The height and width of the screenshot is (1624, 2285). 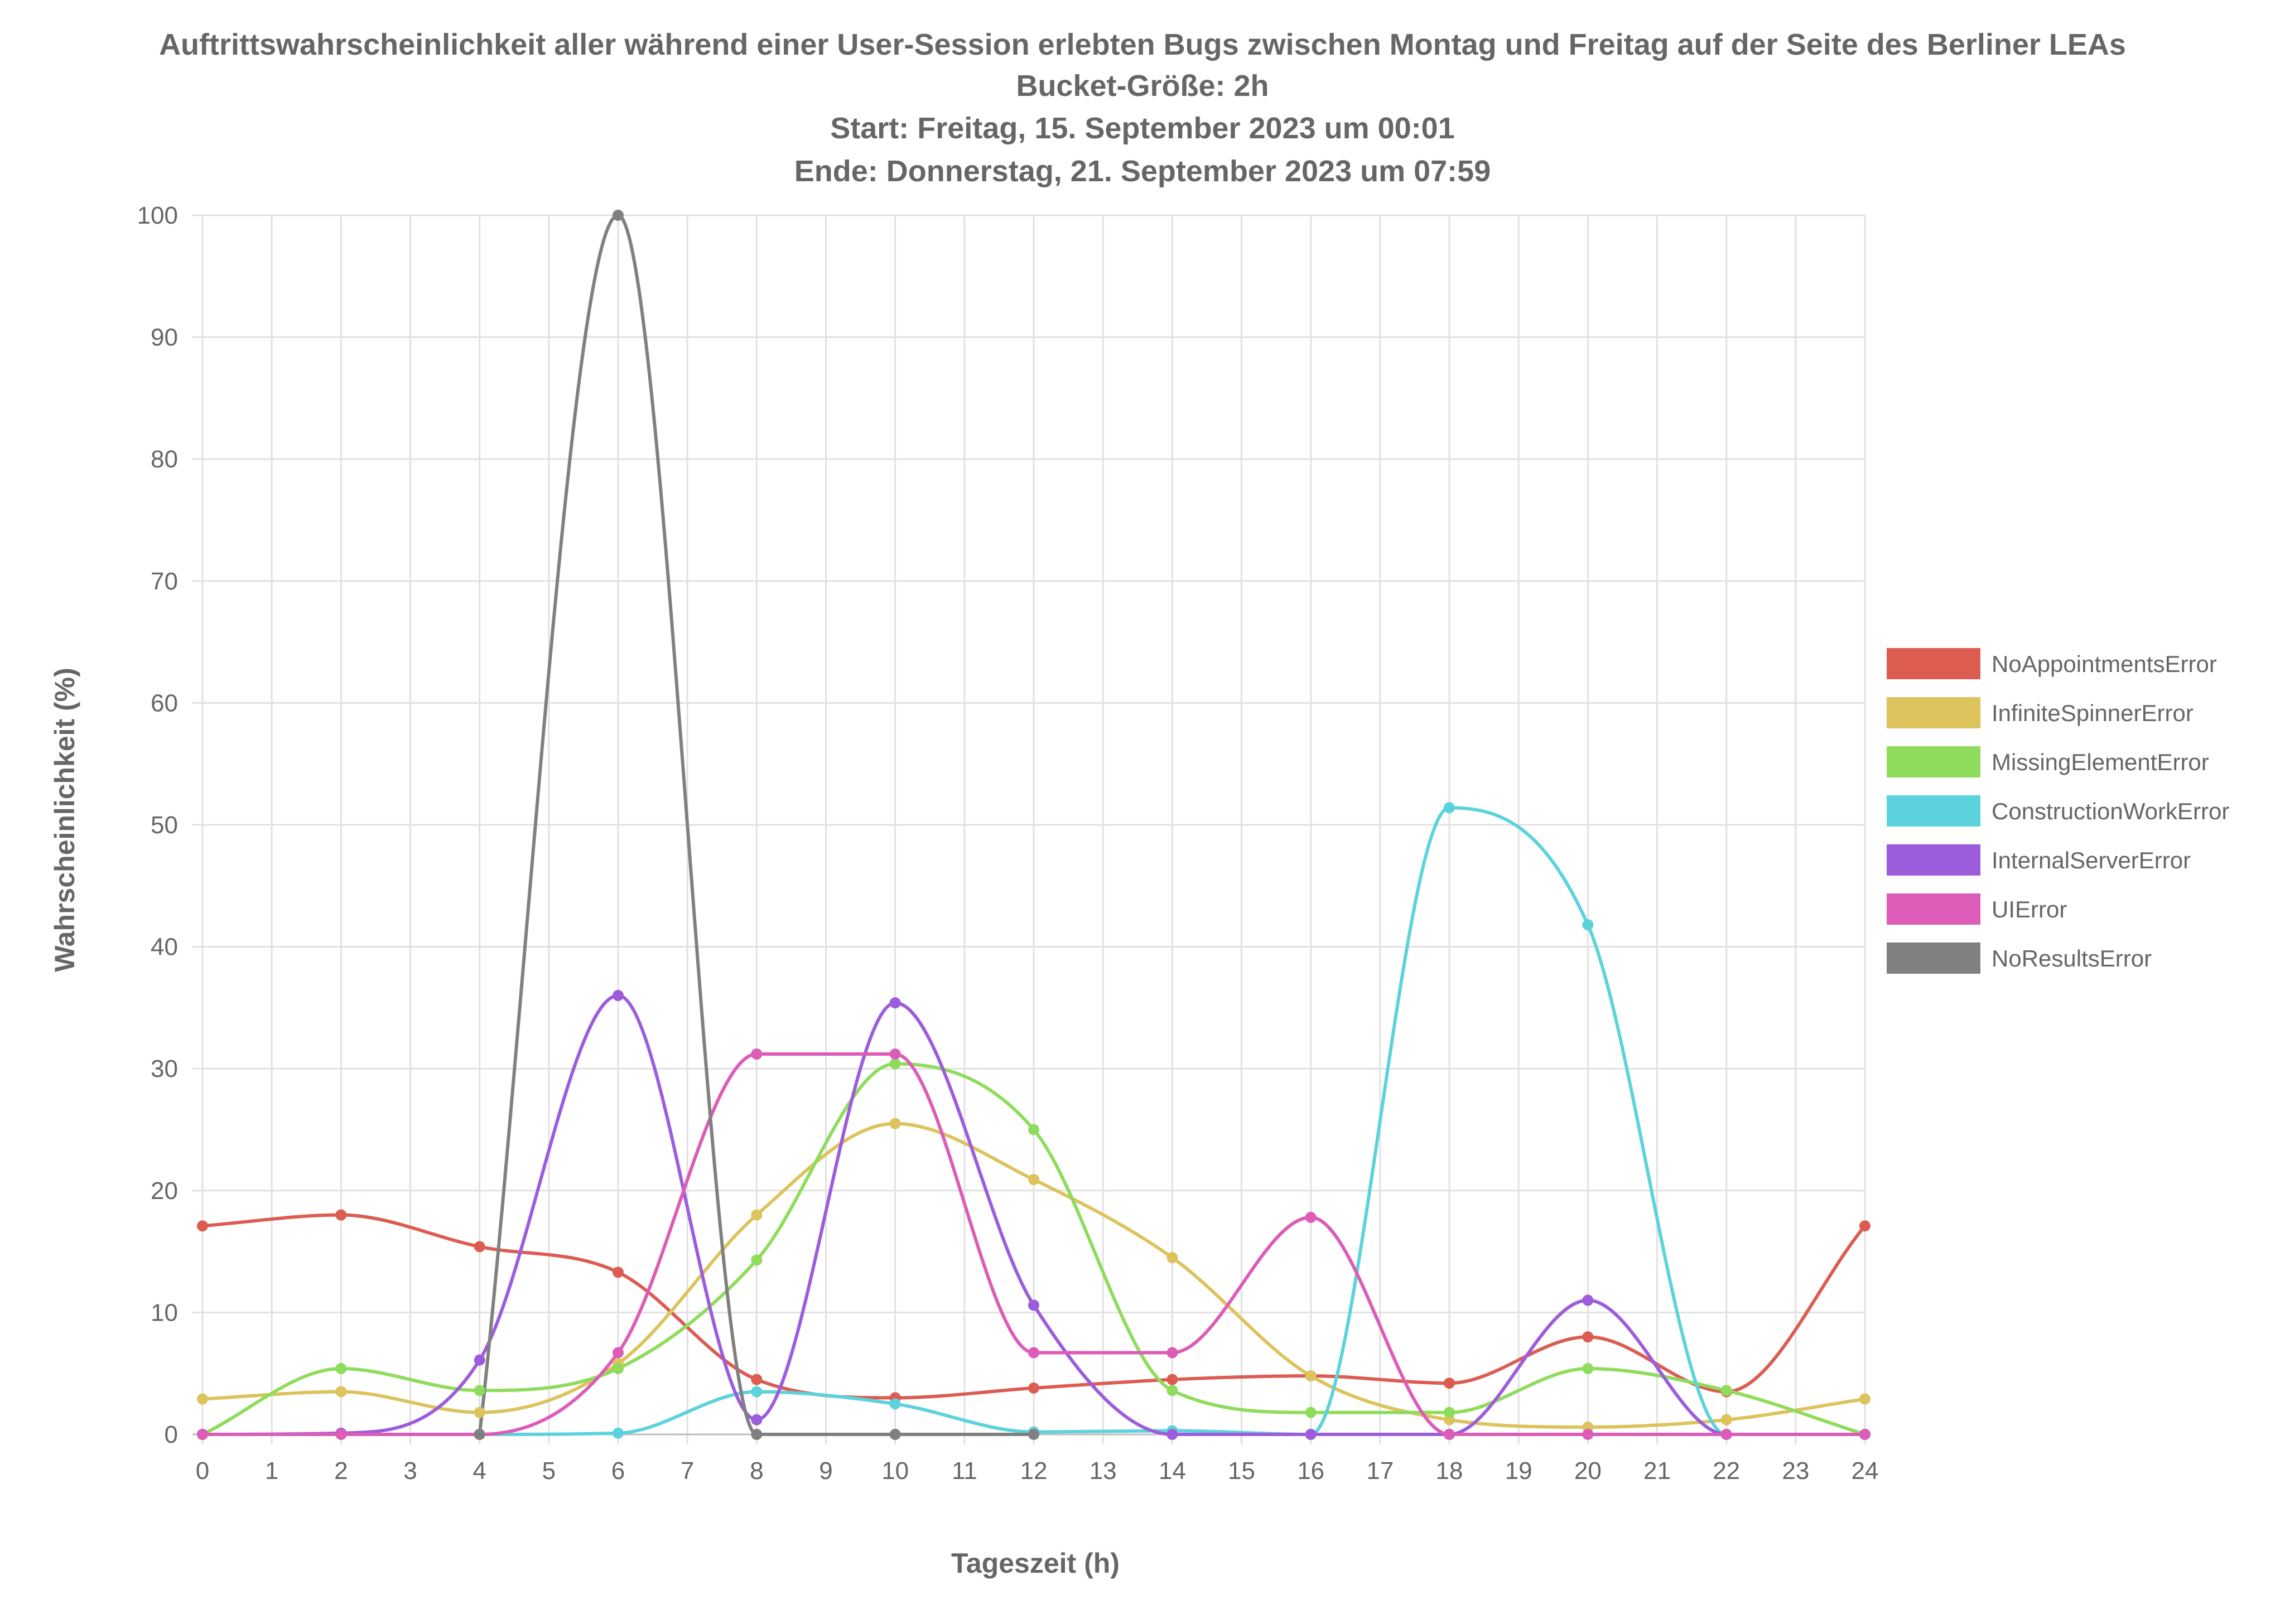 I want to click on y-tick-label: 10, so click(x=164, y=1312).